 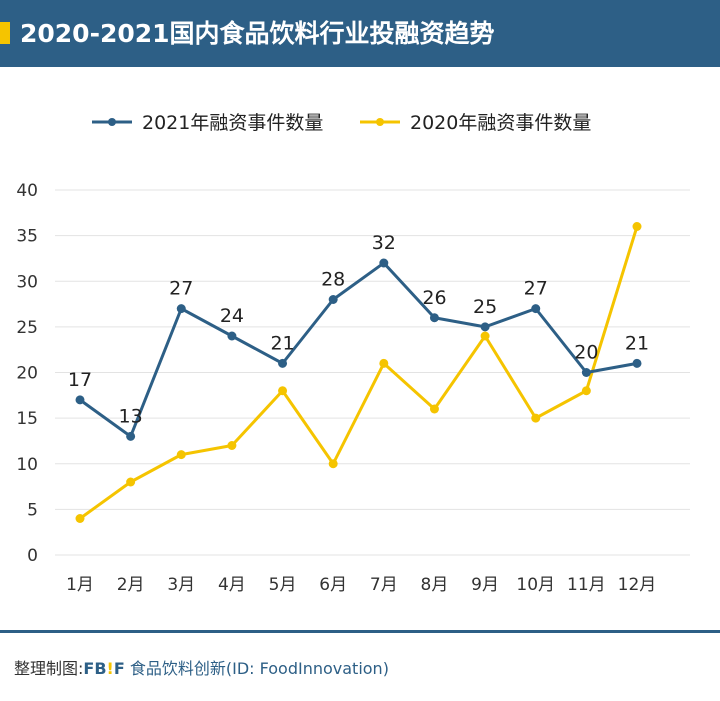 What do you see at coordinates (232, 585) in the screenshot?
I see `x-tick-label: 4月` at bounding box center [232, 585].